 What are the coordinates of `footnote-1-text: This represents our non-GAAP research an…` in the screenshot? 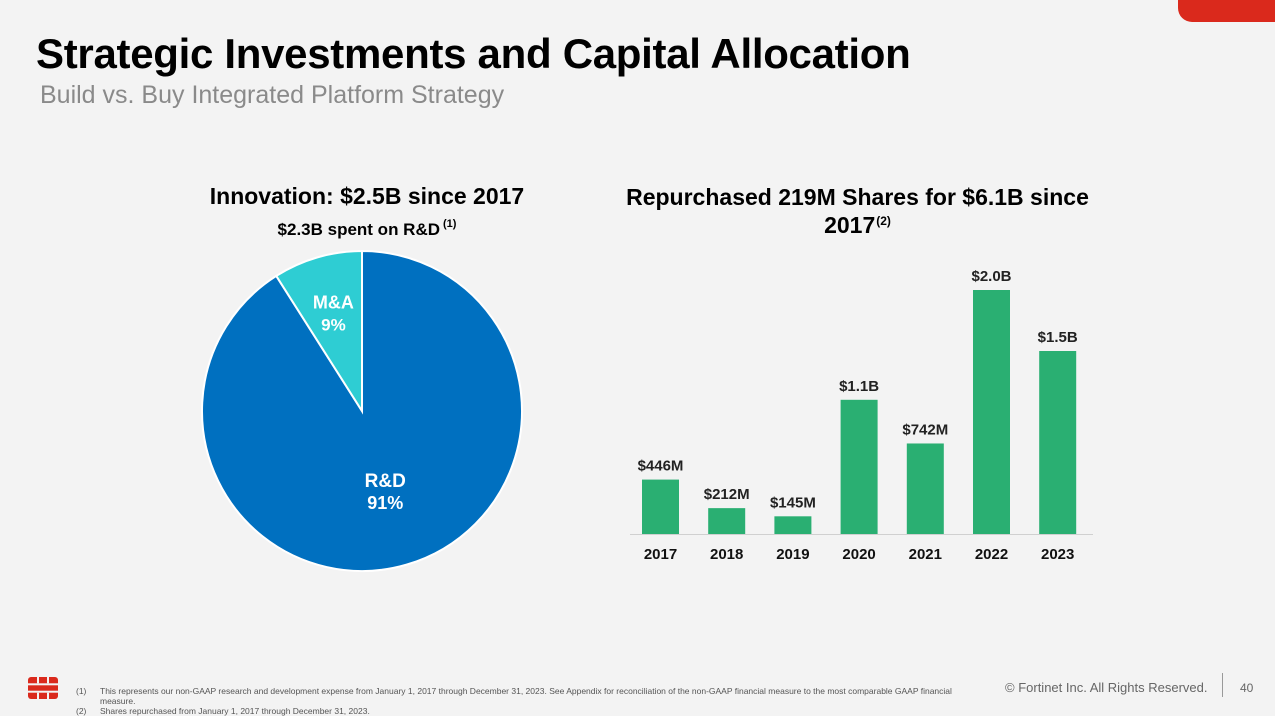 It's located at (526, 696).